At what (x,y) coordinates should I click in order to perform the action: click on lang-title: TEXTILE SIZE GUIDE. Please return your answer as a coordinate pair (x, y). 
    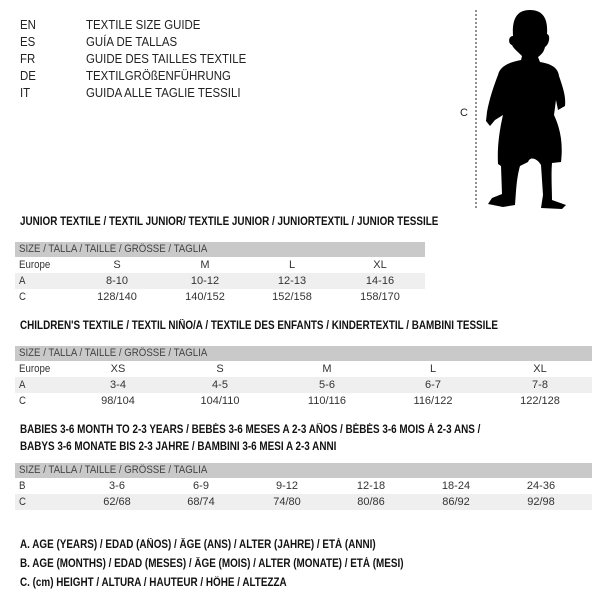
    Looking at the image, I should click on (143, 24).